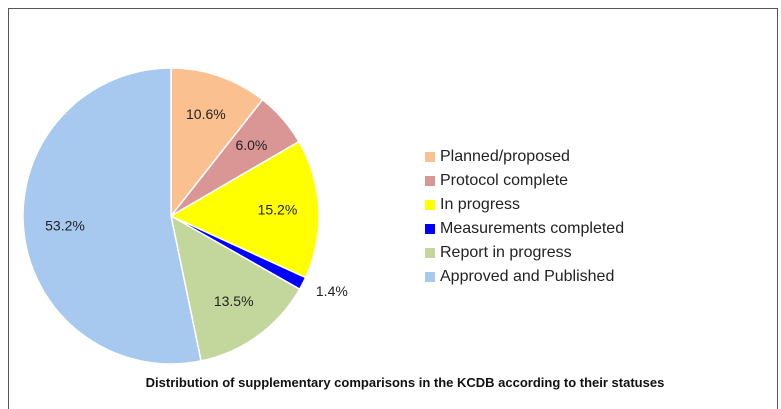 This screenshot has height=409, width=781. What do you see at coordinates (532, 228) in the screenshot?
I see `legend-label: Measurements completed` at bounding box center [532, 228].